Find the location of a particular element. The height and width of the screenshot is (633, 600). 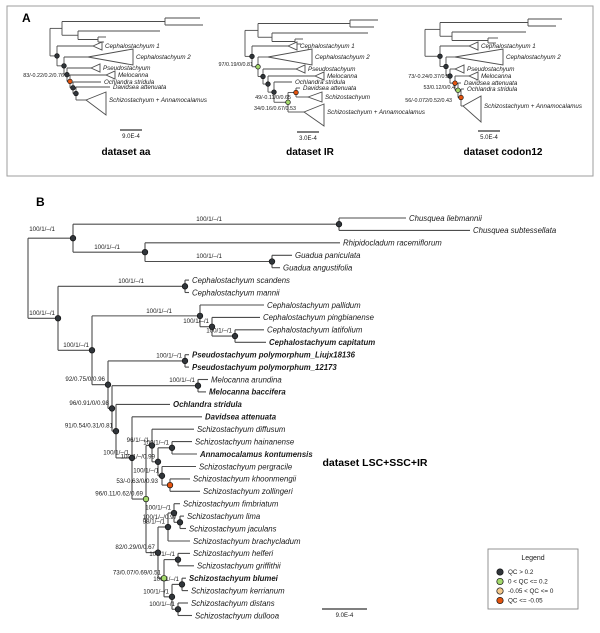

legend-dot-tan is located at coordinates (500, 591).